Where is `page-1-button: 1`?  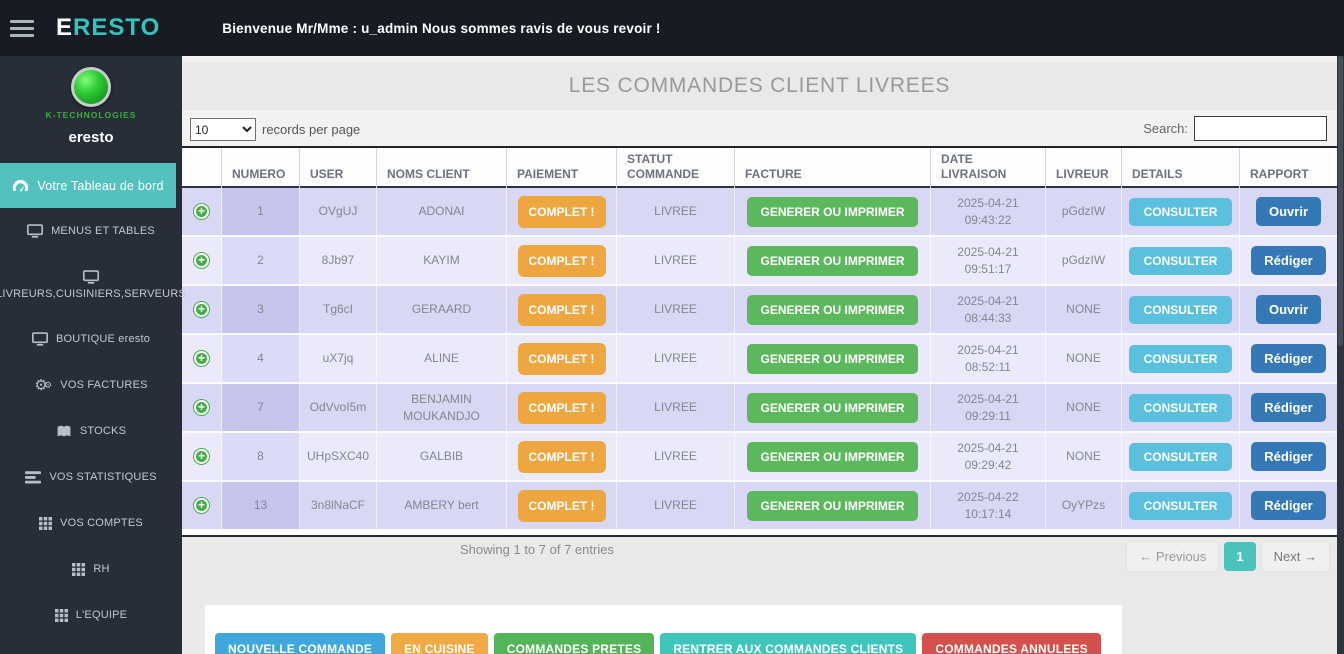
page-1-button: 1 is located at coordinates (1240, 556).